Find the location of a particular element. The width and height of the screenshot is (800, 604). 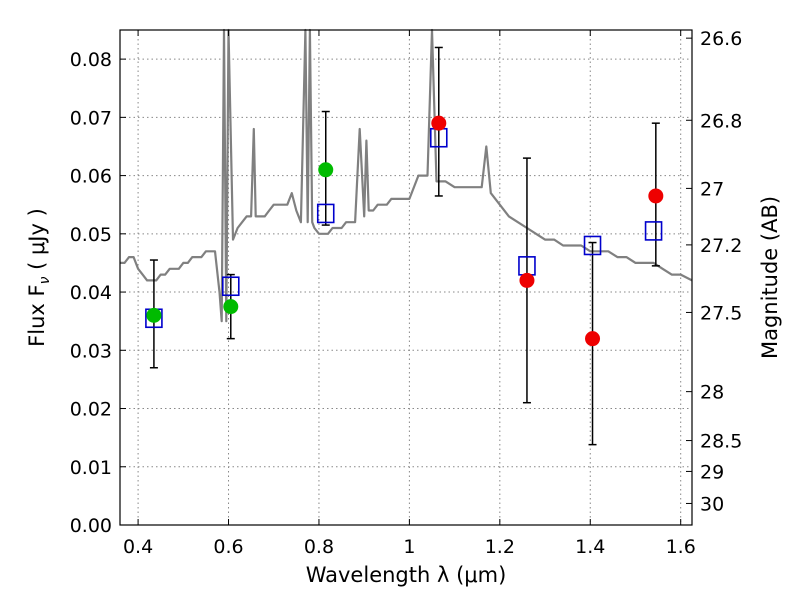

y-axis-label: Flux Fν ( μJy ) is located at coordinates (39, 277).